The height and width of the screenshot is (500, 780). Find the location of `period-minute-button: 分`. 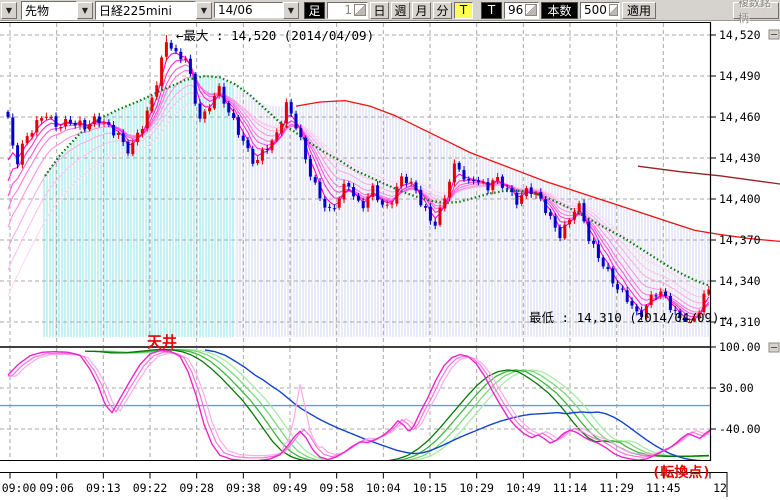

period-minute-button: 分 is located at coordinates (442, 10).